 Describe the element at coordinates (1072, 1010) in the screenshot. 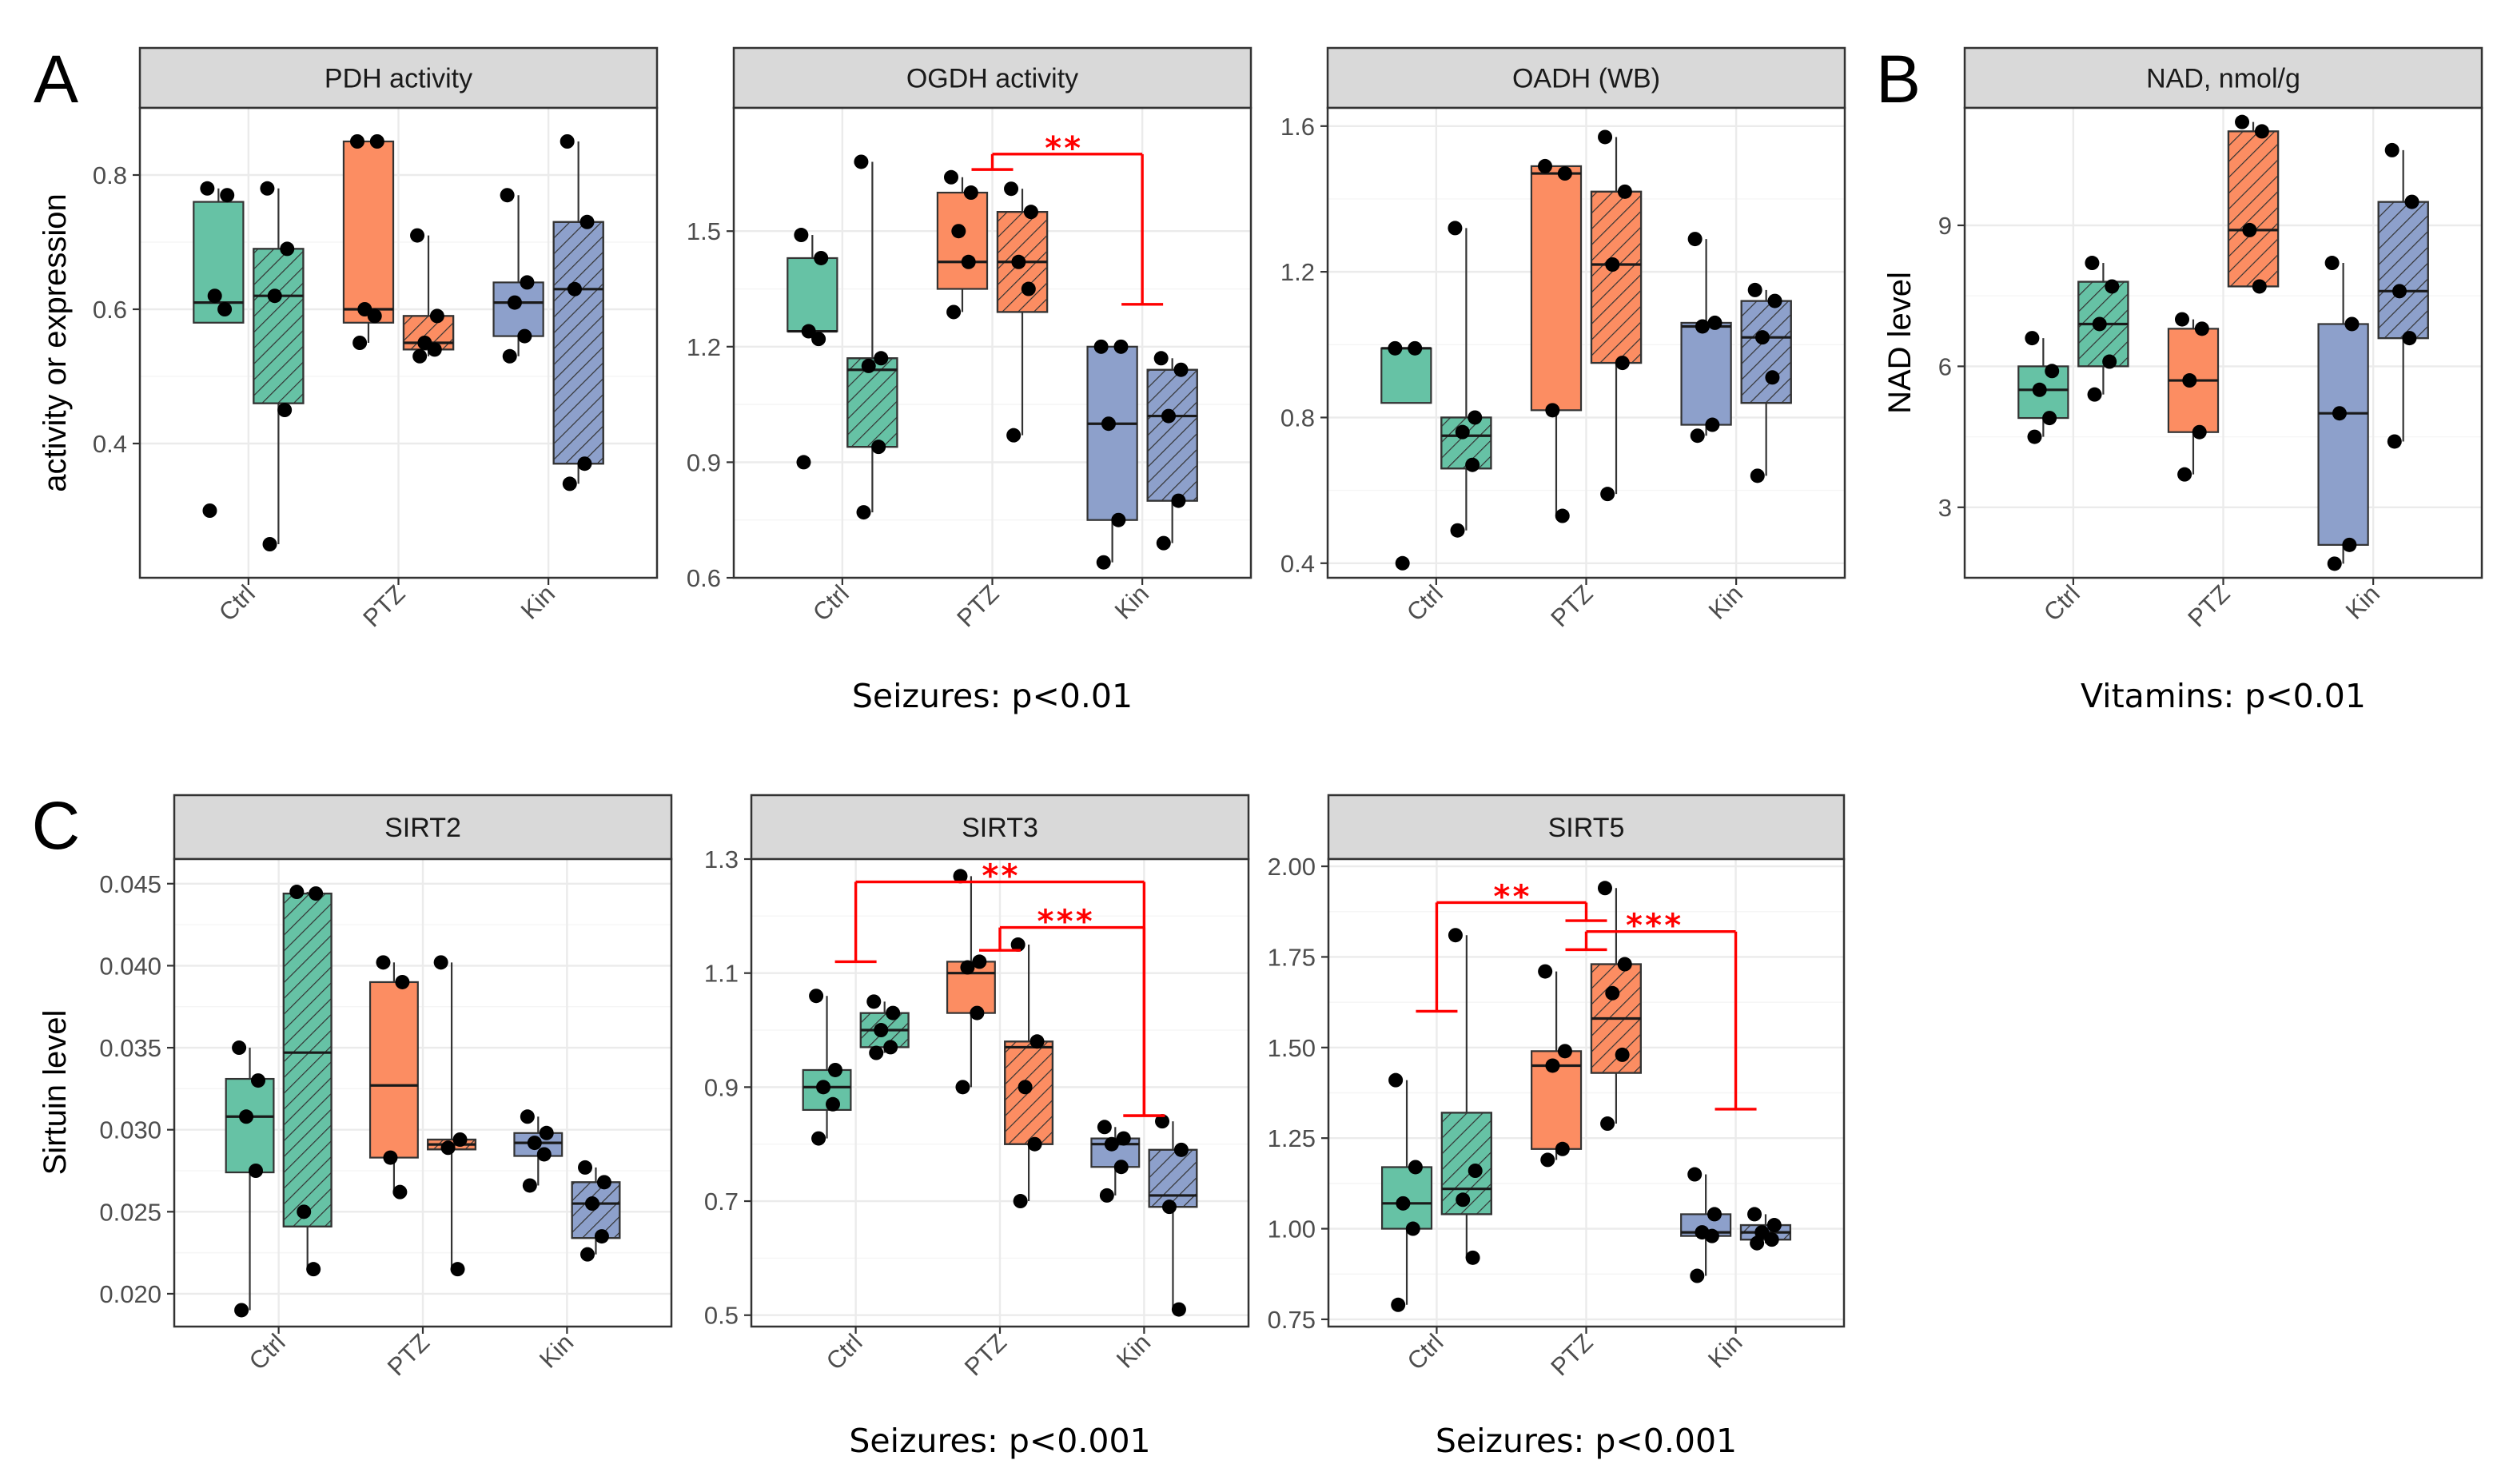

I see `significance-bracket: ***` at that location.